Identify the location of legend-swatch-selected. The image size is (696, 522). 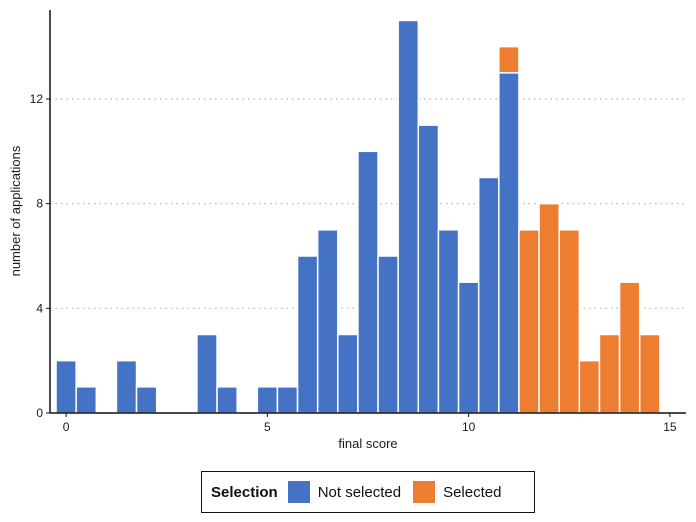
(424, 492).